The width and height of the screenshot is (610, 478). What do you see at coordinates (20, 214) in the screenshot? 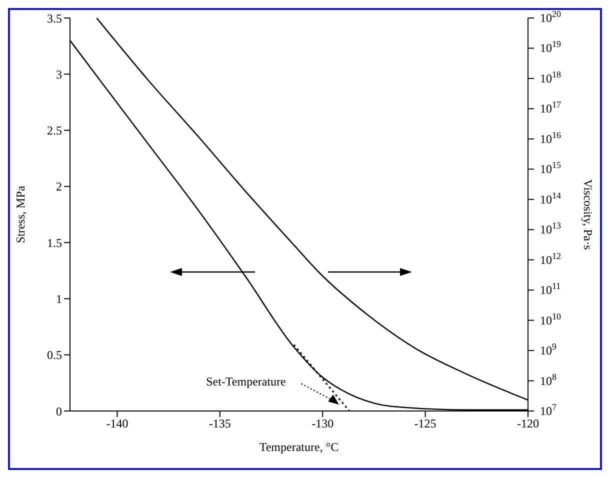
I see `y-axis-title: Stress, MPa` at bounding box center [20, 214].